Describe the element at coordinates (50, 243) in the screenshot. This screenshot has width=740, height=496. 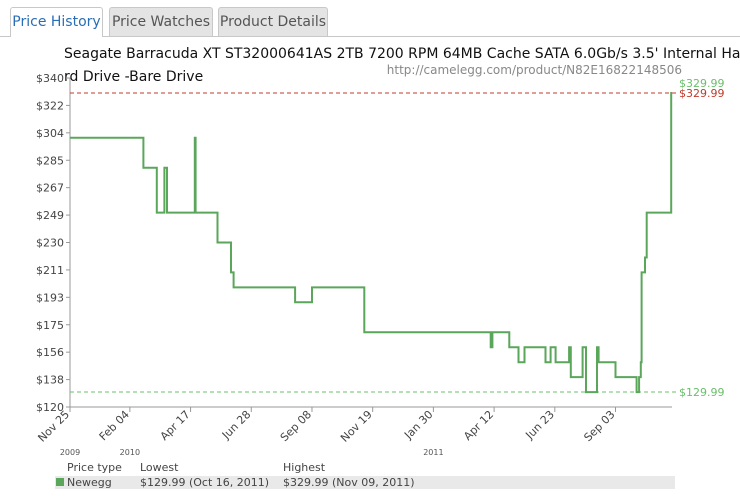
I see `y-tick-label: $230` at that location.